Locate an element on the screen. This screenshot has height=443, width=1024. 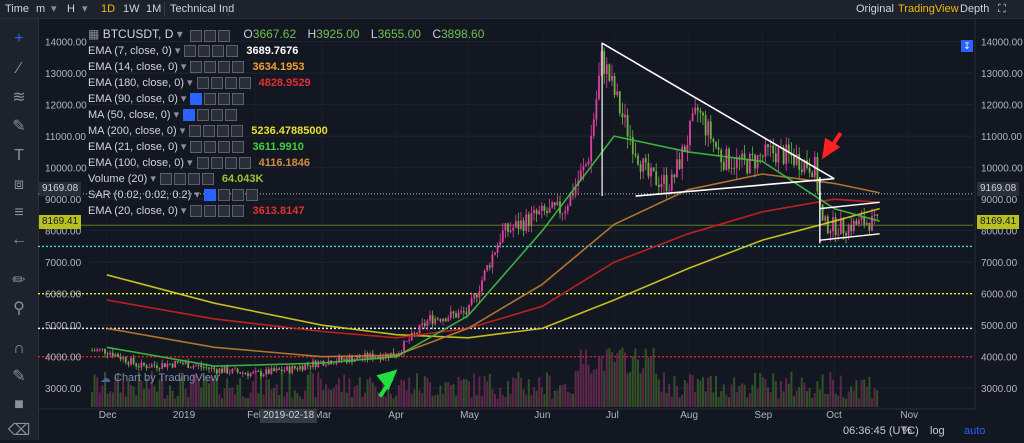
indicator-row: EMA (180, close, 0) ▾ 4828.9529 is located at coordinates (199, 83).